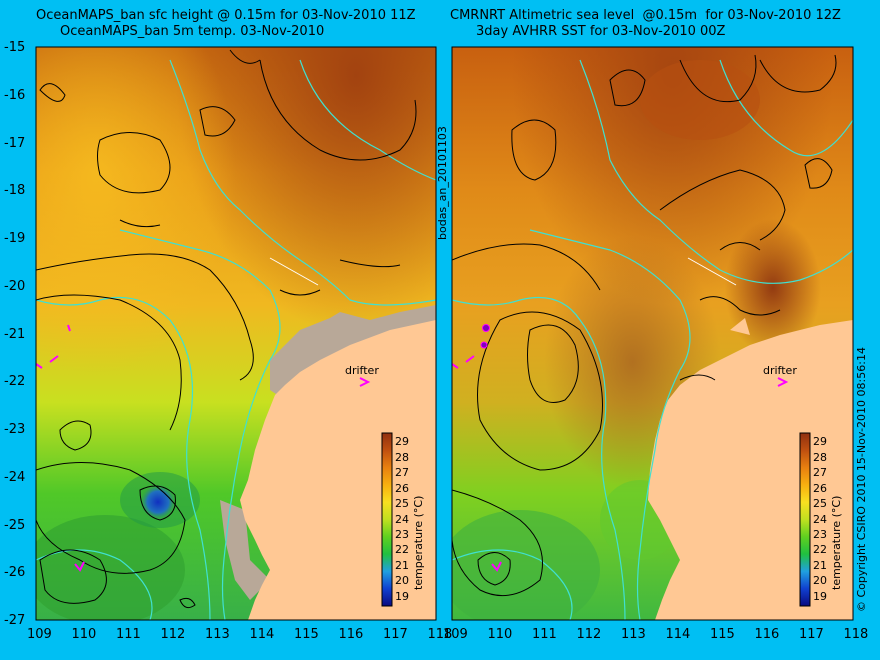  What do you see at coordinates (418, 542) in the screenshot?
I see `left-colorbar-title: temperature (°C)` at bounding box center [418, 542].